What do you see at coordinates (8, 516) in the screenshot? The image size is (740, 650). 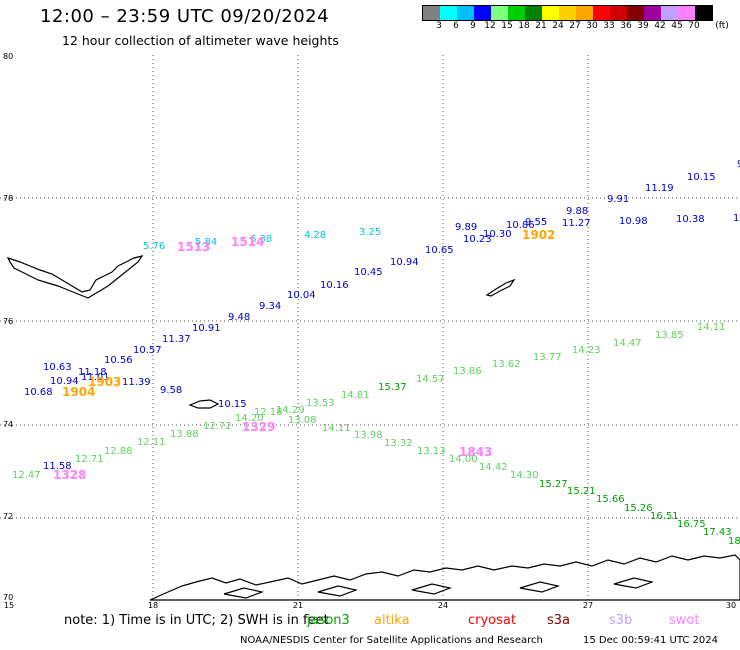 I see `lat-label-72: 72` at bounding box center [8, 516].